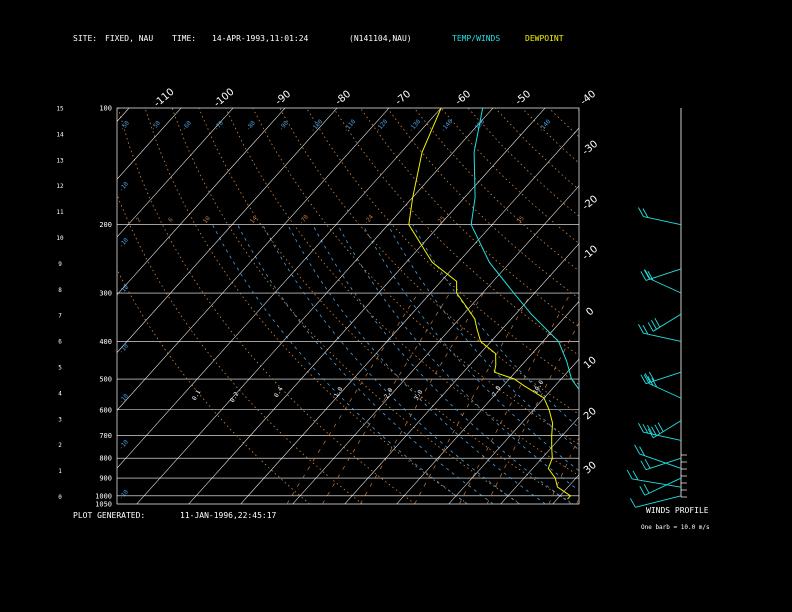 This screenshot has width=792, height=612. What do you see at coordinates (105, 410) in the screenshot?
I see `pressure-tick-label: 600` at bounding box center [105, 410].